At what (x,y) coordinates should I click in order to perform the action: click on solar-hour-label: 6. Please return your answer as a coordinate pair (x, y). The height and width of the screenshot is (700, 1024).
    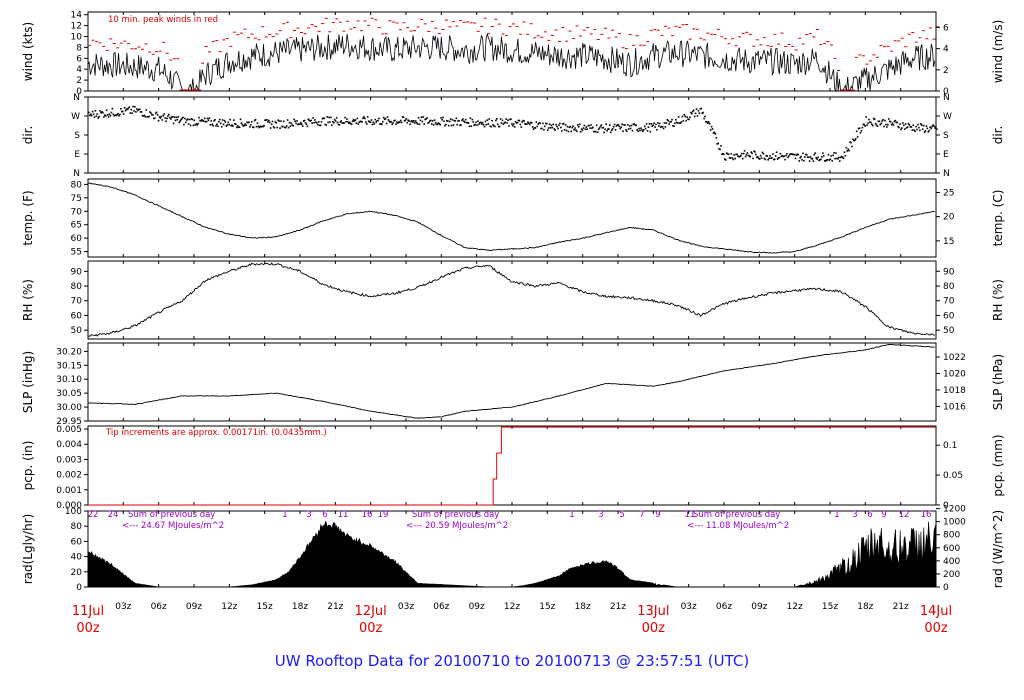
    Looking at the image, I should click on (869, 515).